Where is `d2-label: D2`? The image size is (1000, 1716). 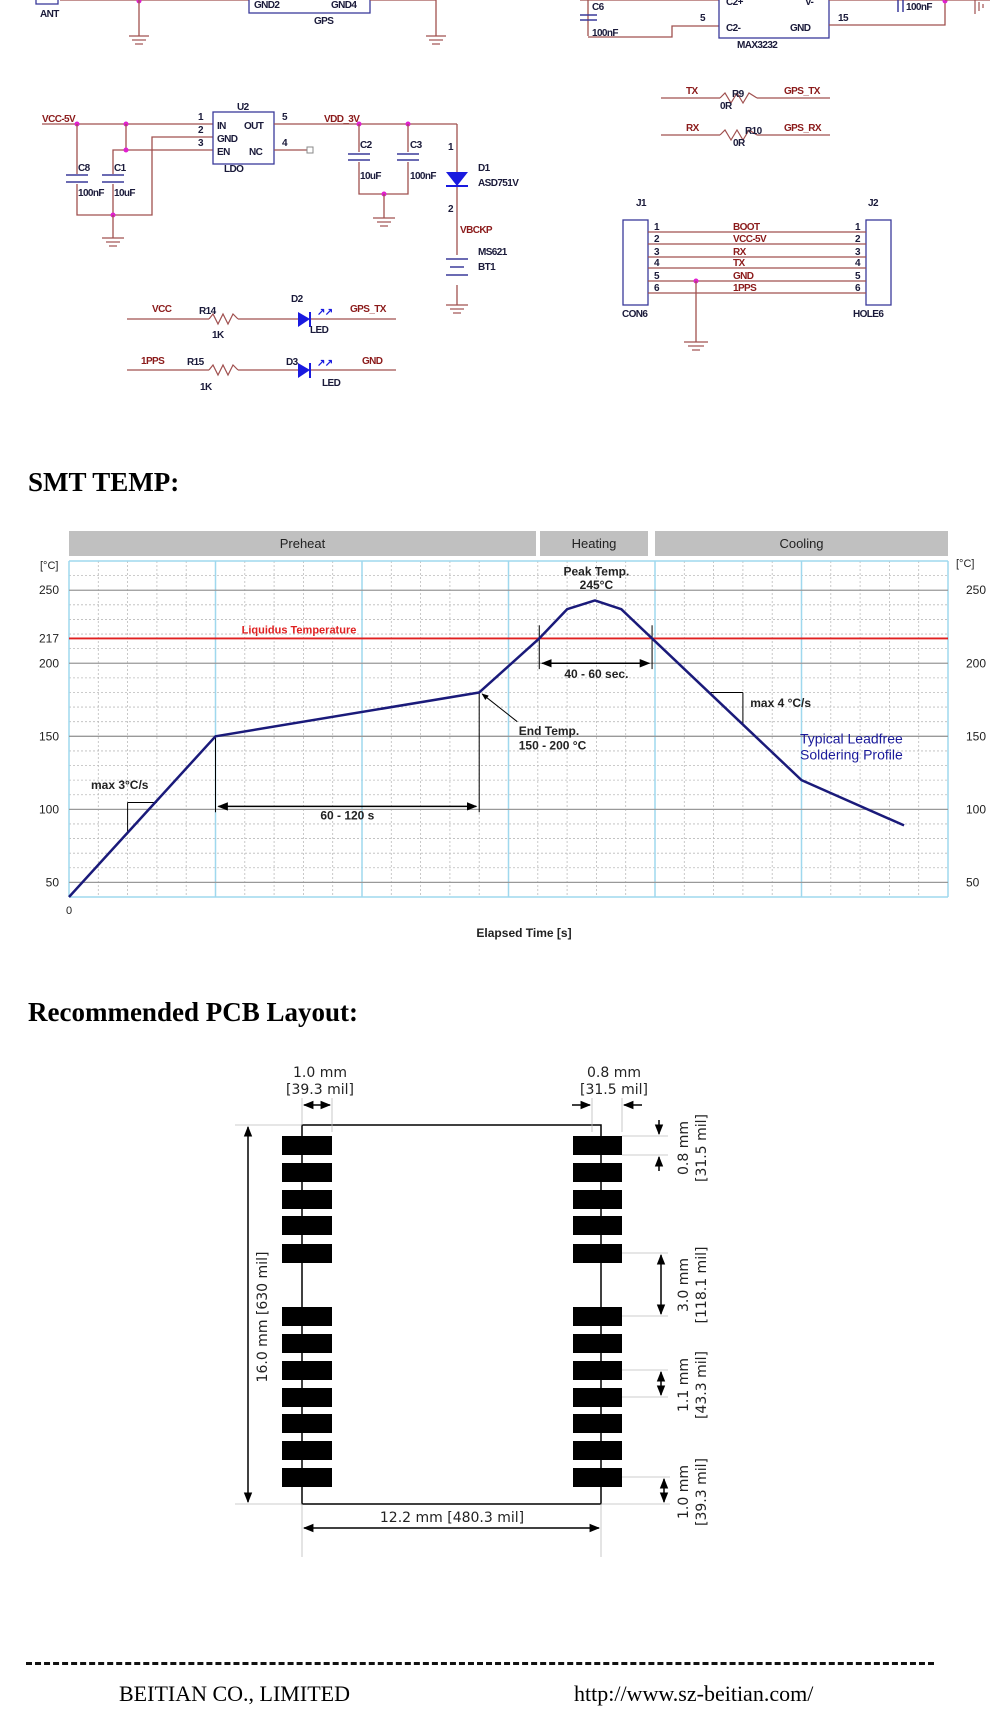 d2-label: D2 is located at coordinates (297, 299).